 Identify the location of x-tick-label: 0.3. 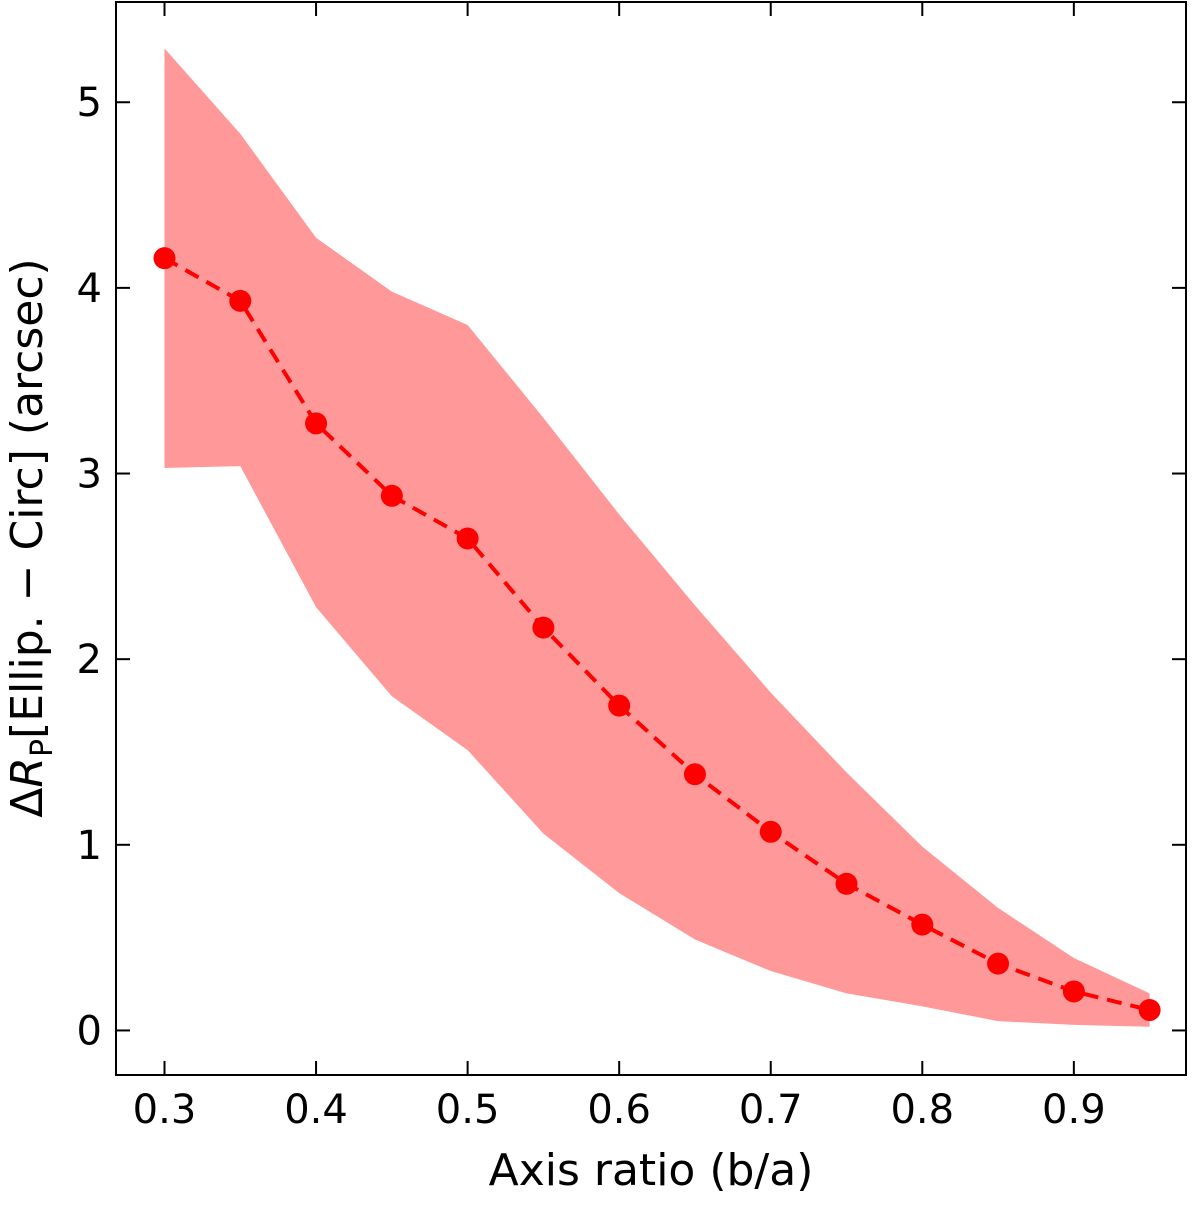
(165, 1110).